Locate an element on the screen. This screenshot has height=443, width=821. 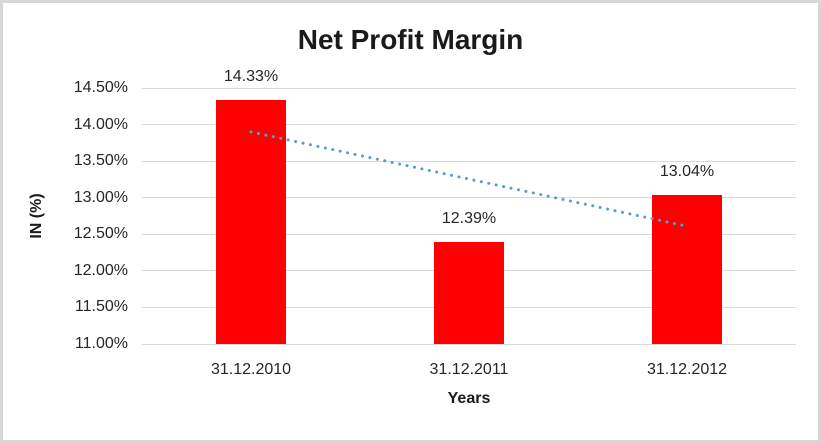
x-axis-title: Years is located at coordinates (469, 398).